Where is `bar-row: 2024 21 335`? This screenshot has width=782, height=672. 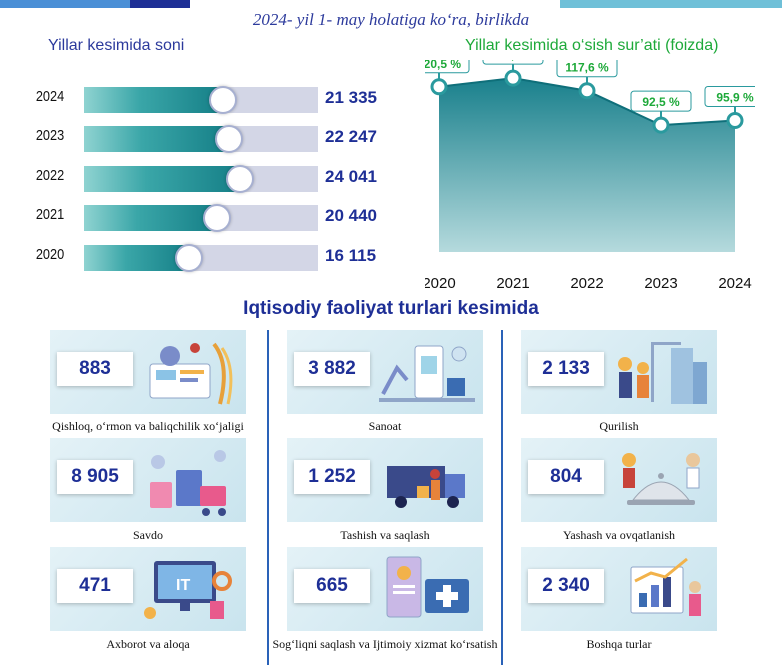
bar-row: 2024 21 335 is located at coordinates (210, 100).